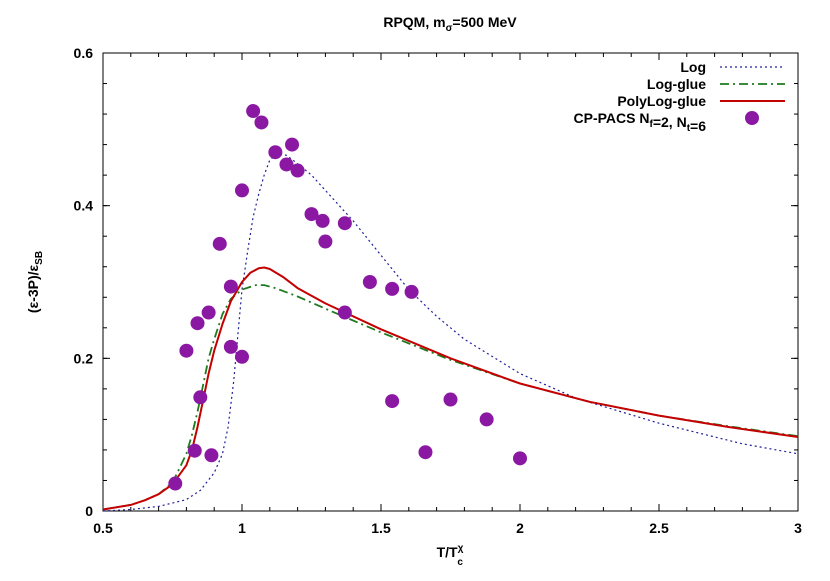  What do you see at coordinates (103, 528) in the screenshot?
I see `x-tick-label: 0.5` at bounding box center [103, 528].